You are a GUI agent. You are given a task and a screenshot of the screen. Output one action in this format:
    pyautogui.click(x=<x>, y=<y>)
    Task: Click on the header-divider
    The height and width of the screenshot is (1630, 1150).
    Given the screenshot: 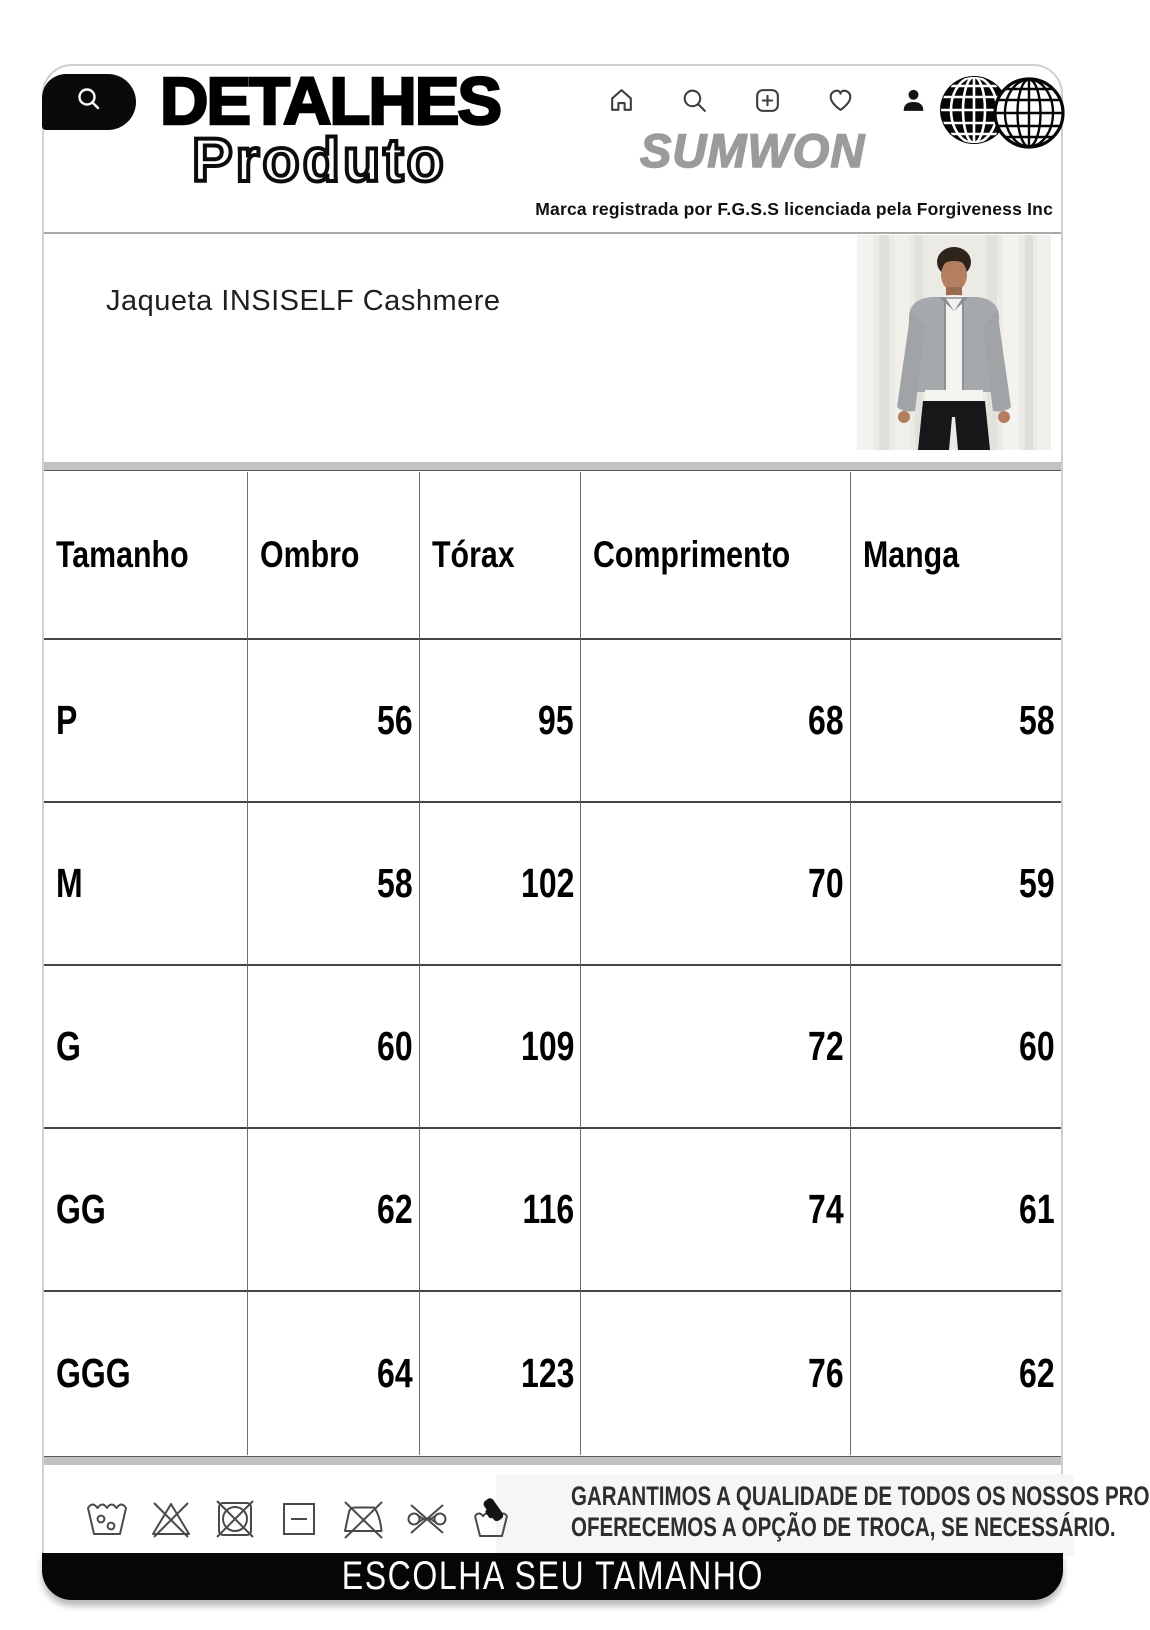 What is the action you would take?
    pyautogui.click(x=552, y=233)
    